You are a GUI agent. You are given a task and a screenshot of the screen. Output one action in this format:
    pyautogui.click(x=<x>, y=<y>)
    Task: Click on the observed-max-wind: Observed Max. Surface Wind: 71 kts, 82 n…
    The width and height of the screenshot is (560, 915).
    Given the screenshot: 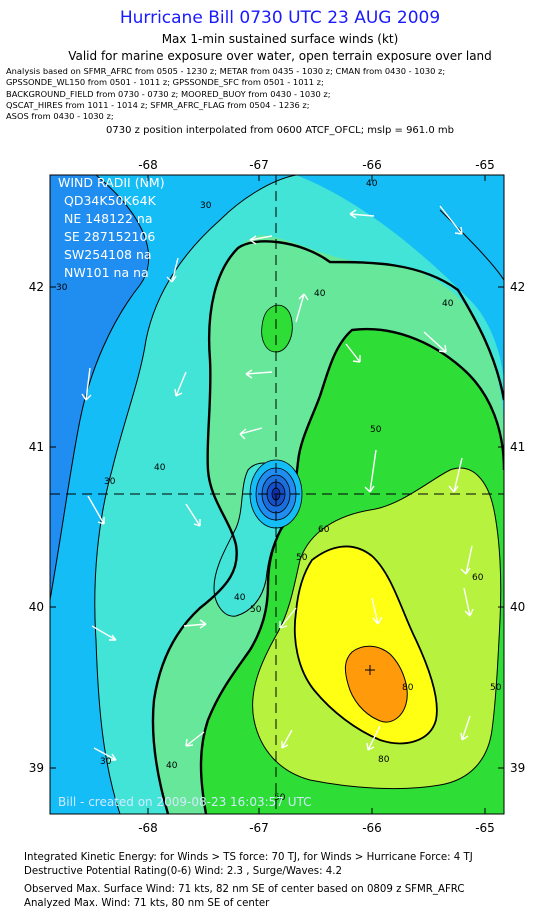 What is the action you would take?
    pyautogui.click(x=244, y=889)
    